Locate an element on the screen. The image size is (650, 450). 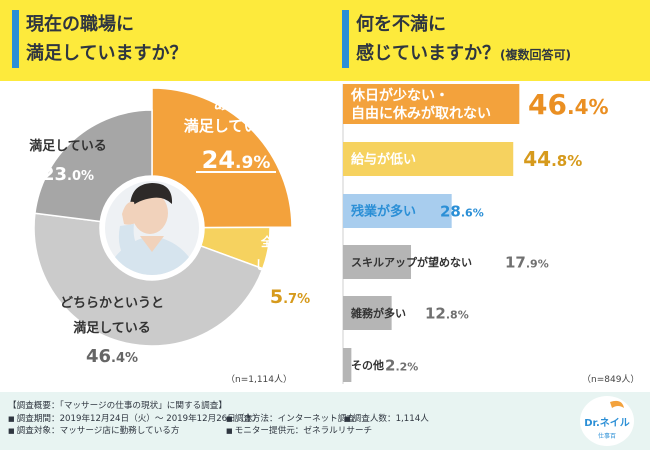
left-title-line1: 現在の職場に is located at coordinates (80, 24).